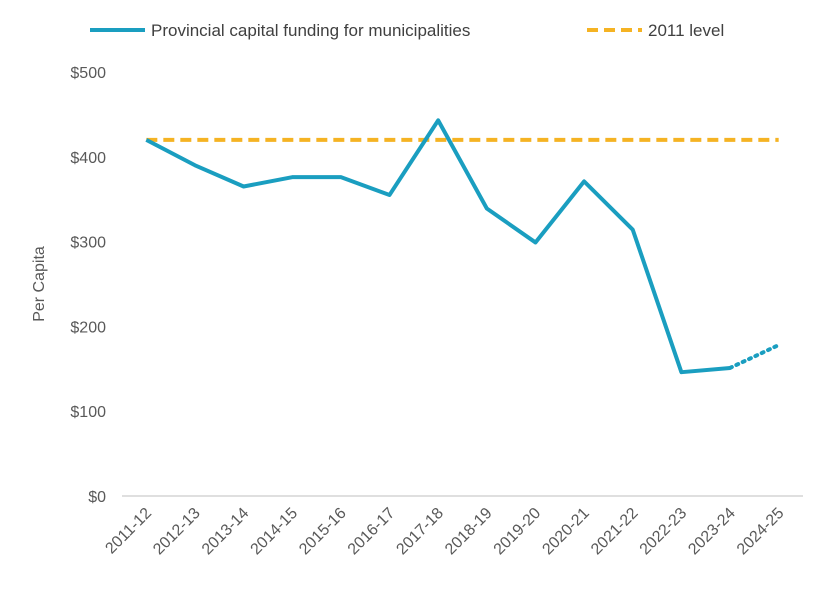 Image resolution: width=825 pixels, height=600 pixels. I want to click on legend-label-2011-level: 2011 level, so click(686, 30).